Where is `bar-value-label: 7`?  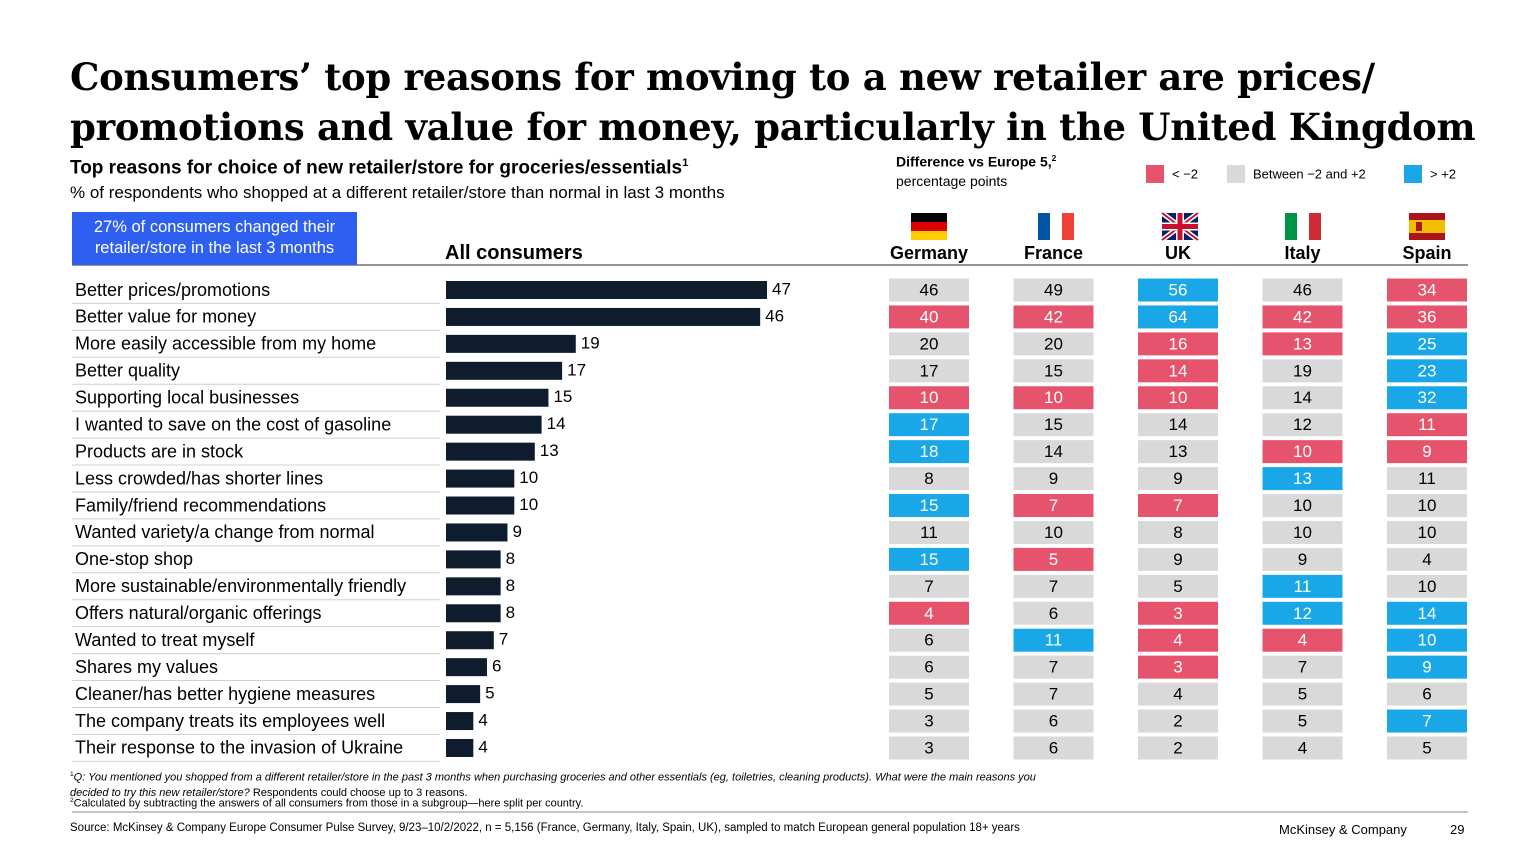 bar-value-label: 7 is located at coordinates (503, 639).